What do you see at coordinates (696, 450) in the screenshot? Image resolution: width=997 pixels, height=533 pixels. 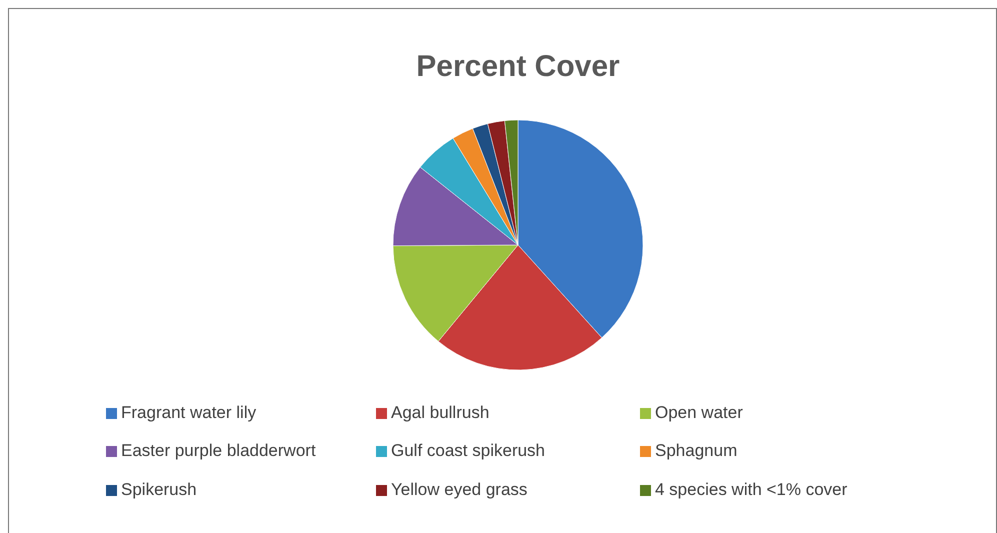 I see `legend-label: Sphagnum` at bounding box center [696, 450].